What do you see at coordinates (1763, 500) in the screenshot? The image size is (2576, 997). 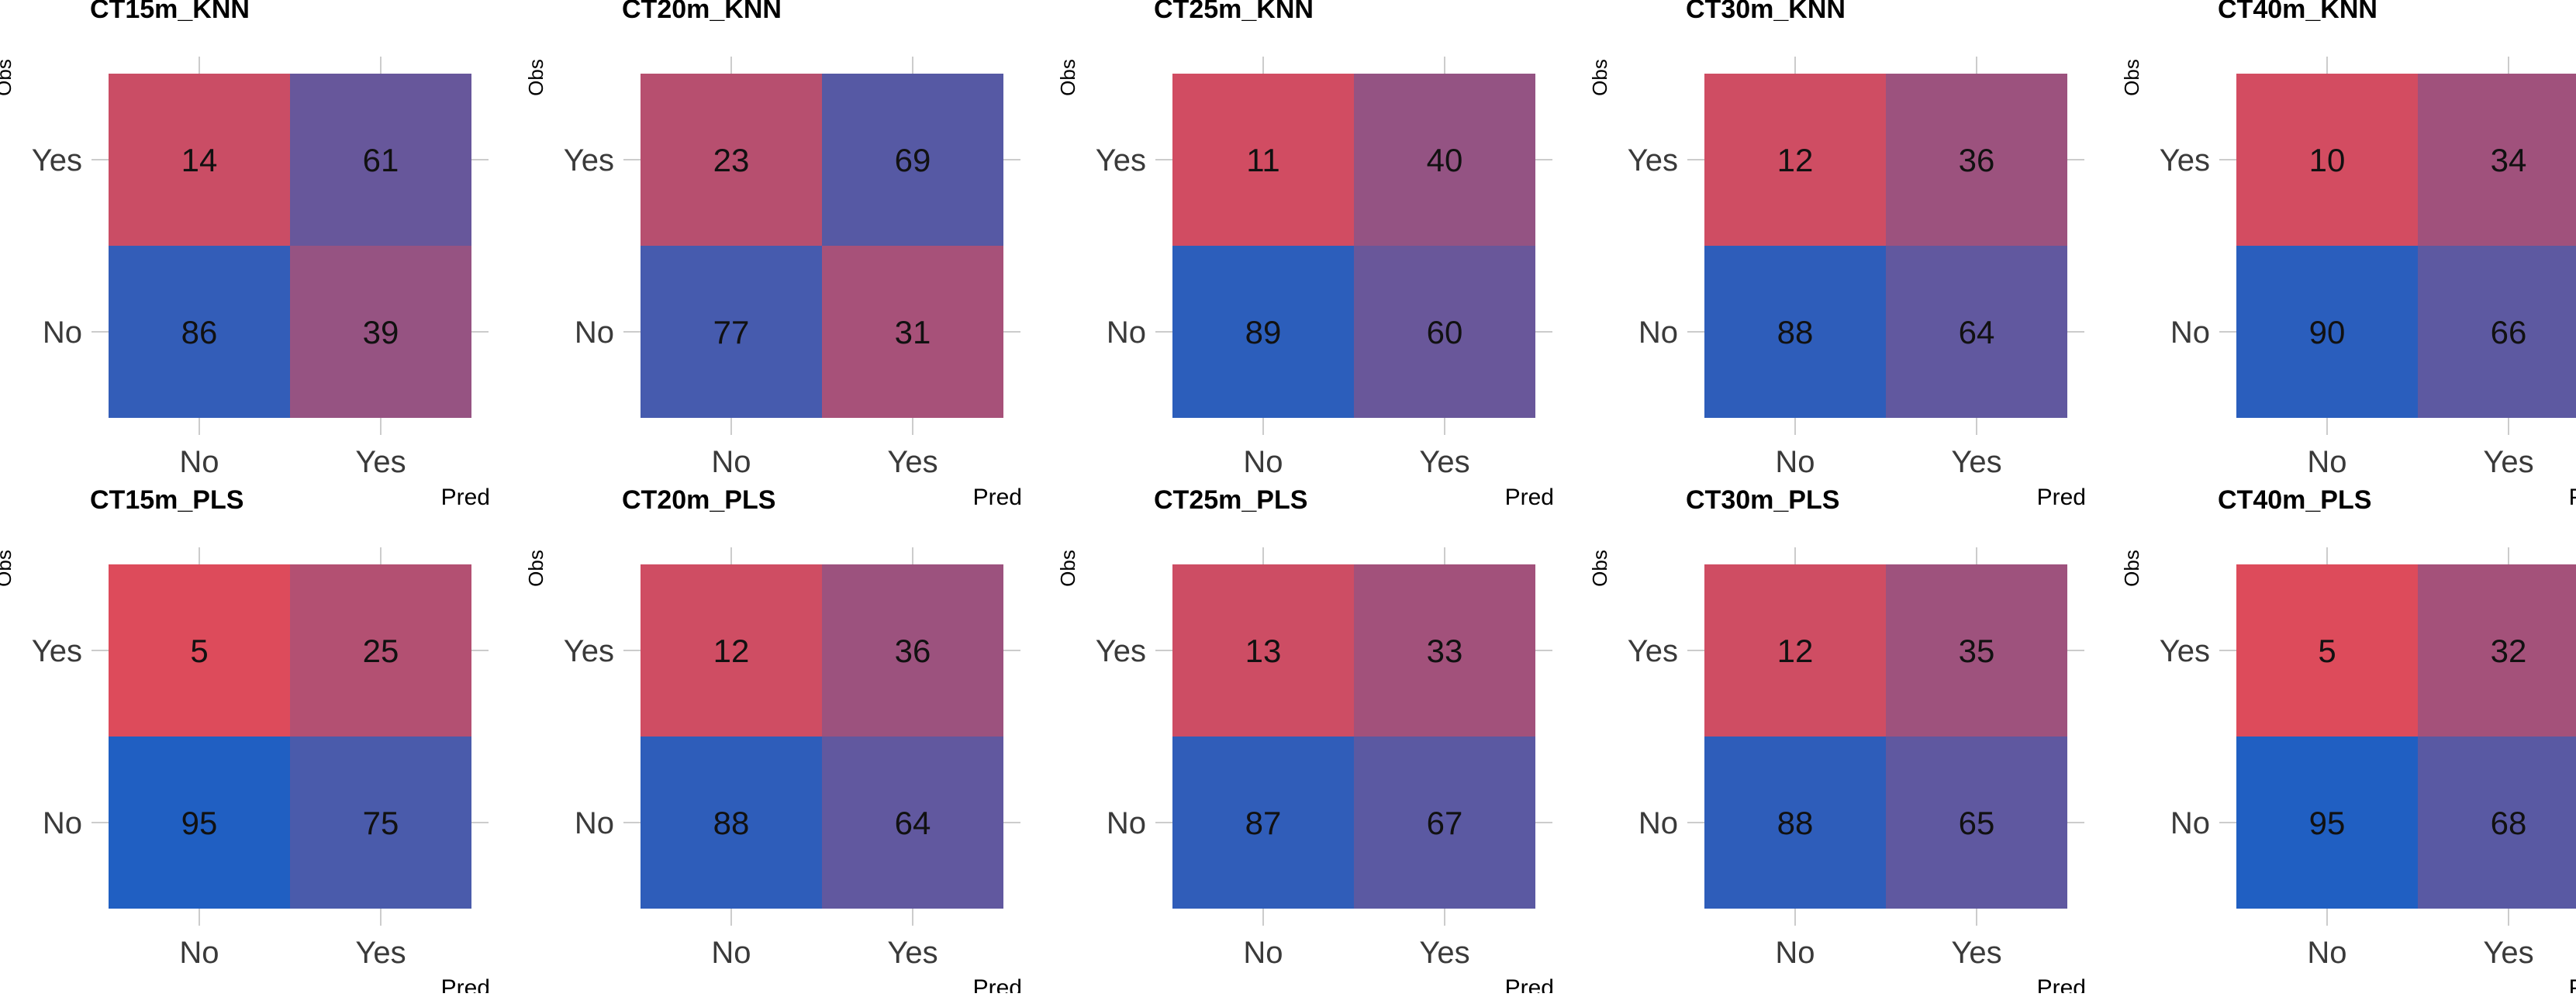 I see `panel-title: CT30m_PLS` at bounding box center [1763, 500].